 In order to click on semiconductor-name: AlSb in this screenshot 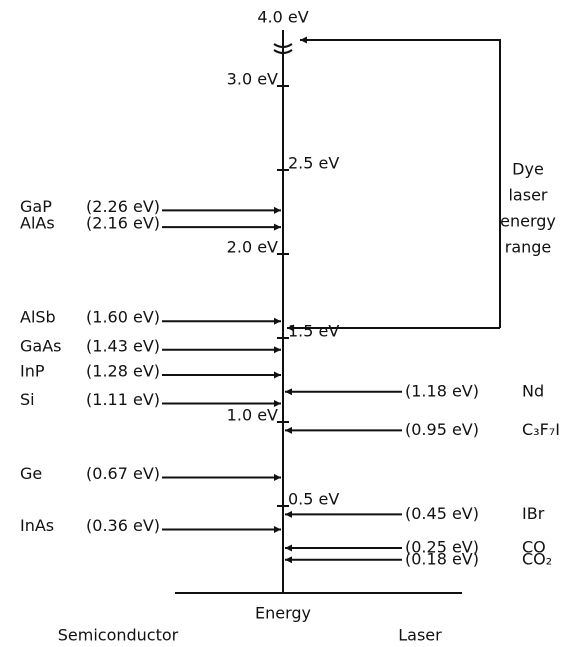, I will do `click(38, 317)`.